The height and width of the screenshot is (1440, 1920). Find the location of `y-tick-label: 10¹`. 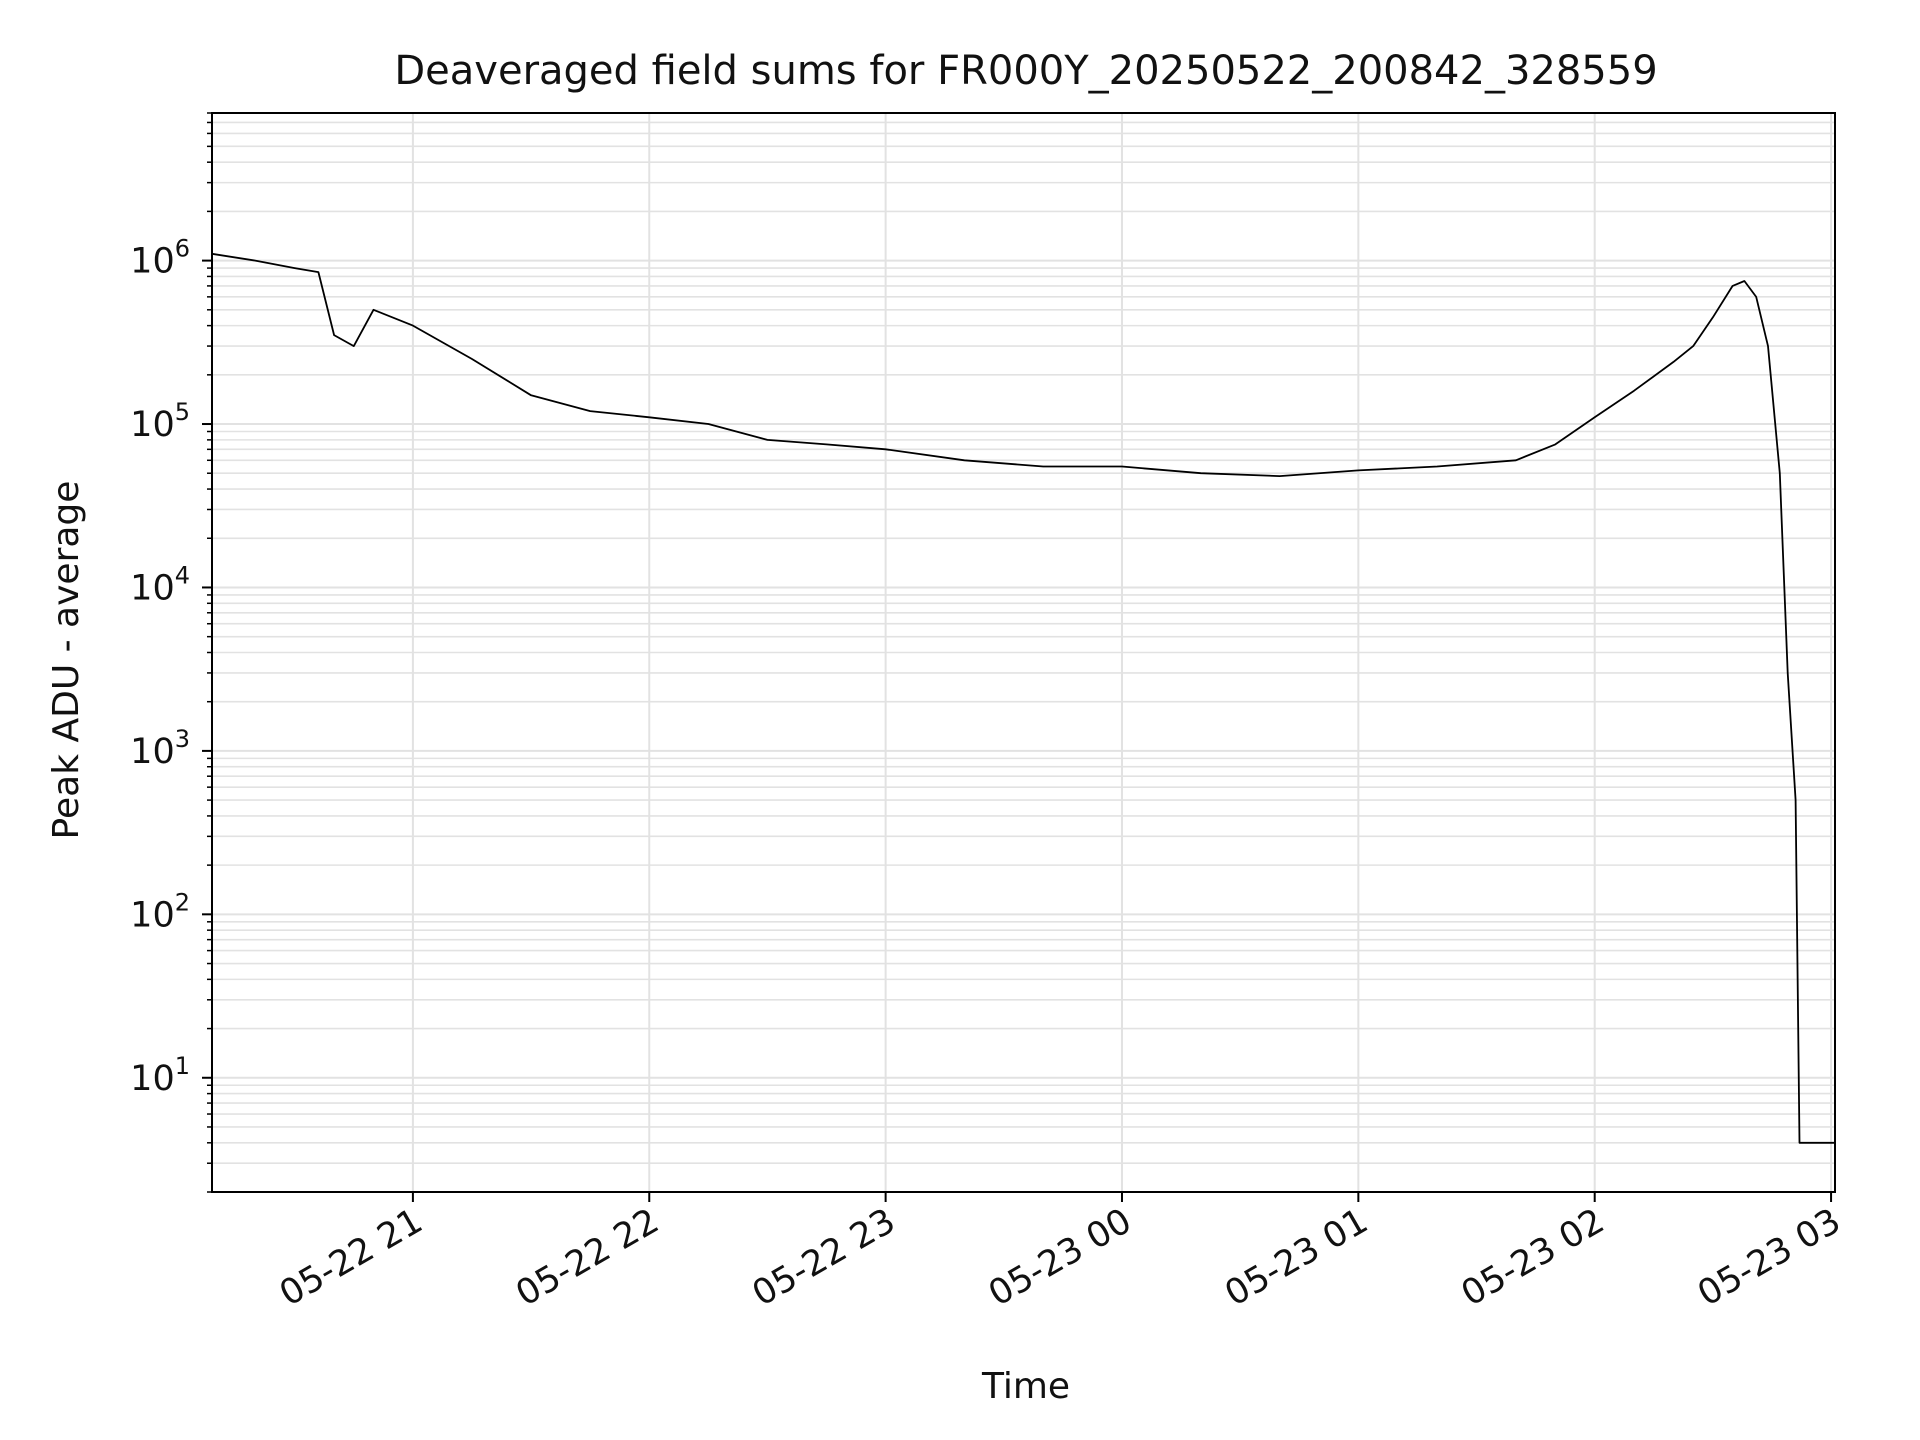

y-tick-label: 10¹ is located at coordinates (160, 1075).